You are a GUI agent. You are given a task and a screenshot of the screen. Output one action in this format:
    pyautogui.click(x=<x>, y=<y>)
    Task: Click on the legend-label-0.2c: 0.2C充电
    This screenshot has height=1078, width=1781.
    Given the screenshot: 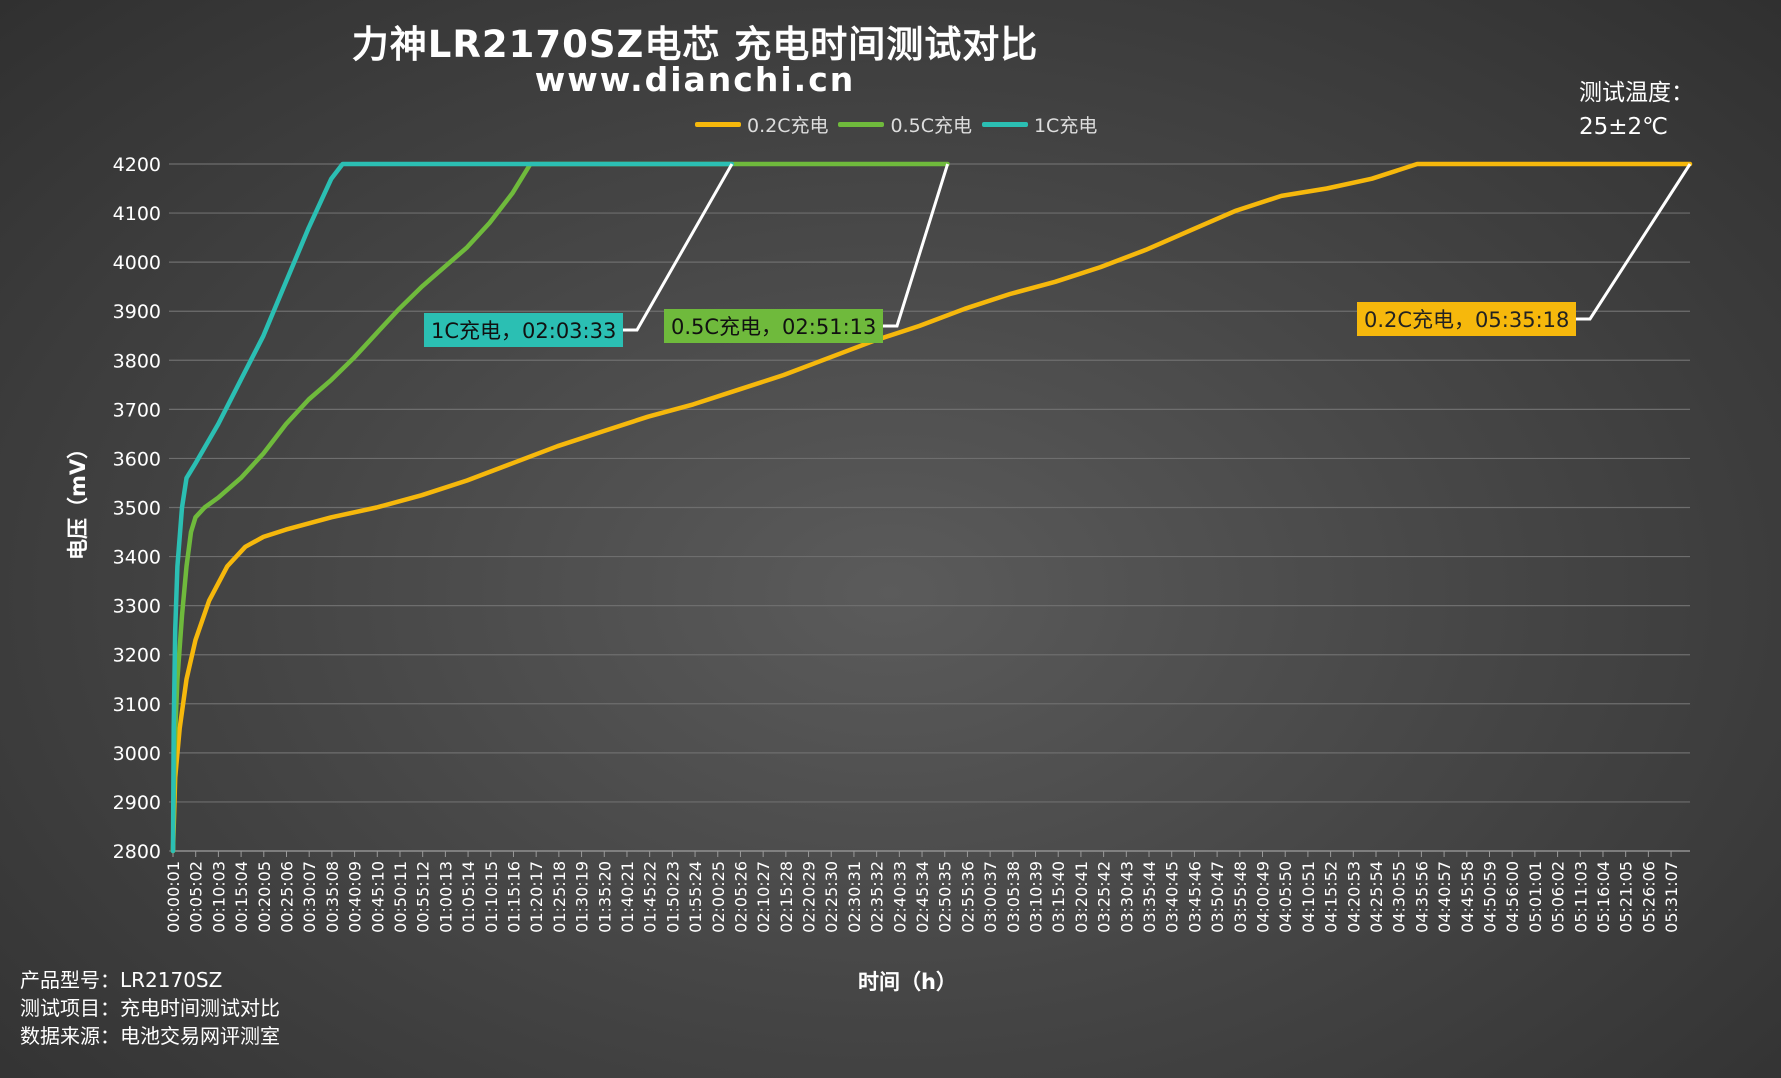 What is the action you would take?
    pyautogui.click(x=788, y=126)
    